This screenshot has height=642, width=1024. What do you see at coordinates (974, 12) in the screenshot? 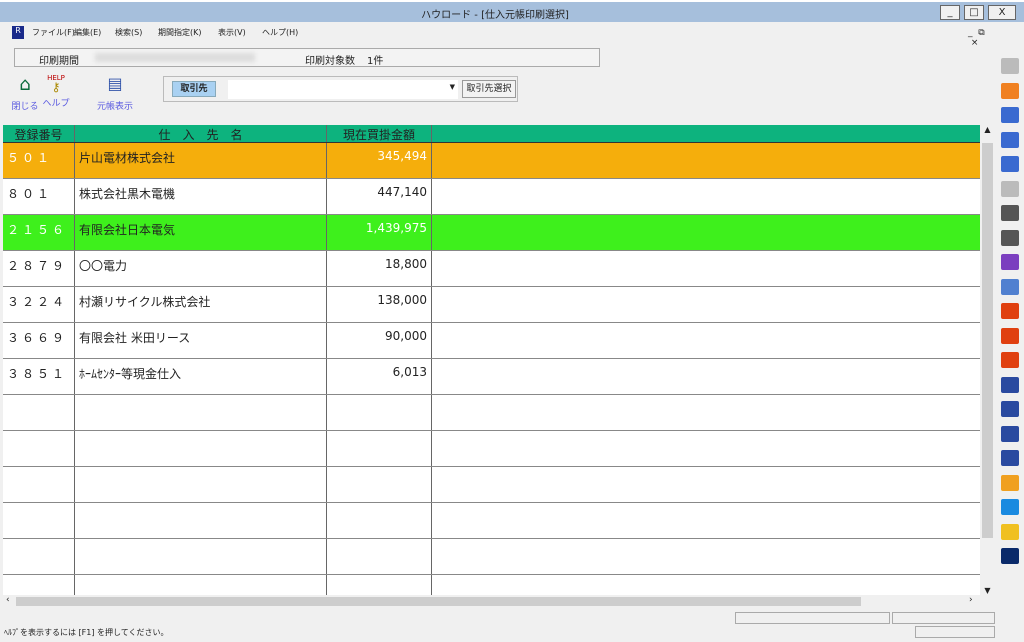
I see `maximize-button: □` at bounding box center [974, 12].